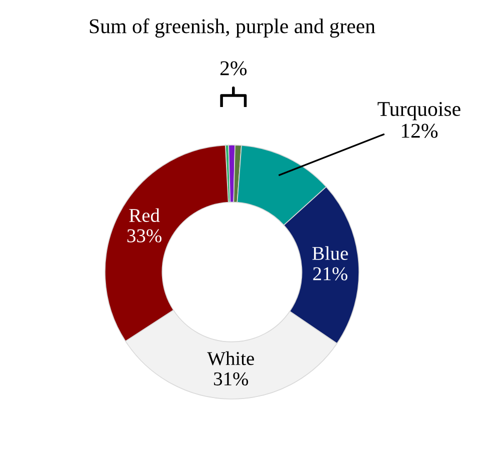 Image resolution: width=497 pixels, height=450 pixels. Describe the element at coordinates (233, 68) in the screenshot. I see `text: 2%` at that location.